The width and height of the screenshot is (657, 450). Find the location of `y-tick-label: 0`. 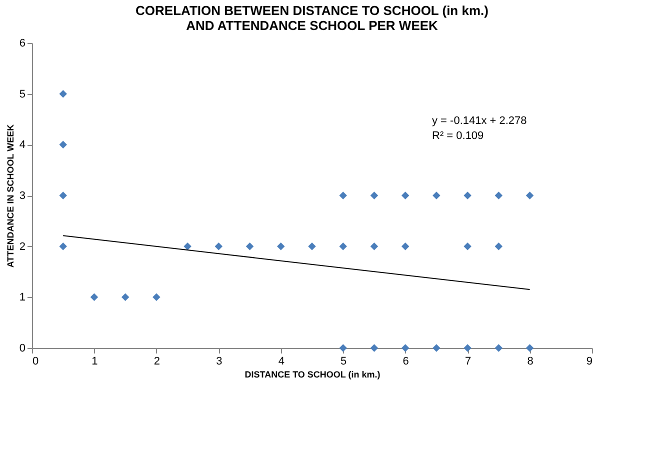

y-tick-label: 0 is located at coordinates (22, 348).